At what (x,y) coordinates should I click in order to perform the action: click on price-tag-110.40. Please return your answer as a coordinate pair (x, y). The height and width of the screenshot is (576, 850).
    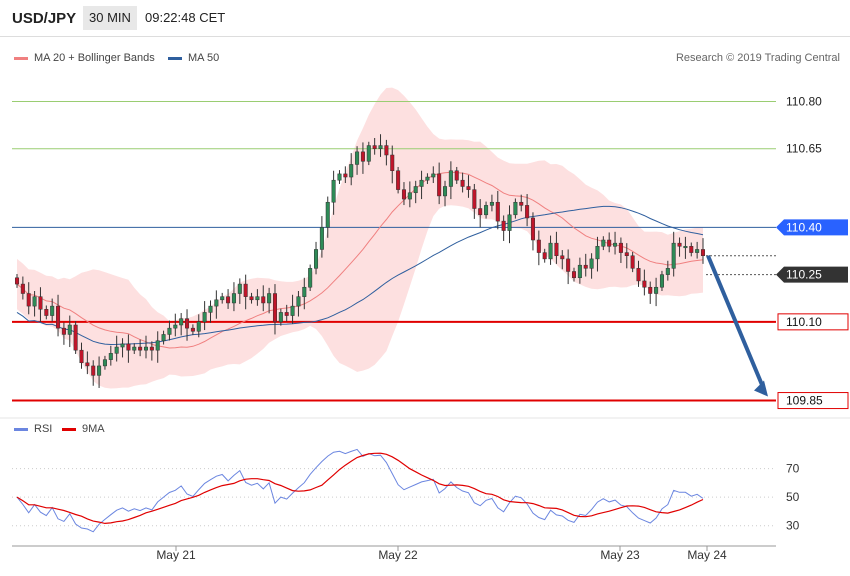
    Looking at the image, I should click on (812, 227).